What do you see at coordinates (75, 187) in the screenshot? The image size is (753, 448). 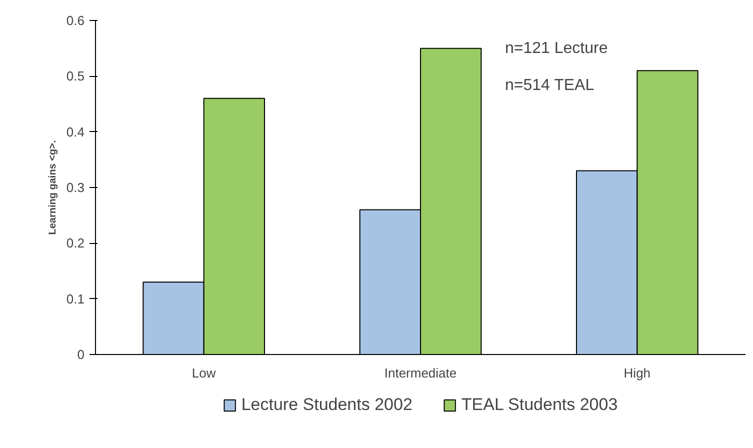 I see `y-tick-label: 0.3` at bounding box center [75, 187].